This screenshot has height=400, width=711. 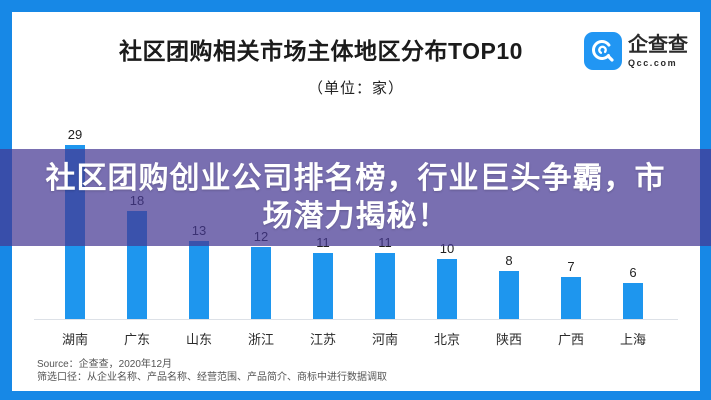 What do you see at coordinates (356, 319) in the screenshot?
I see `x-axis-line` at bounding box center [356, 319].